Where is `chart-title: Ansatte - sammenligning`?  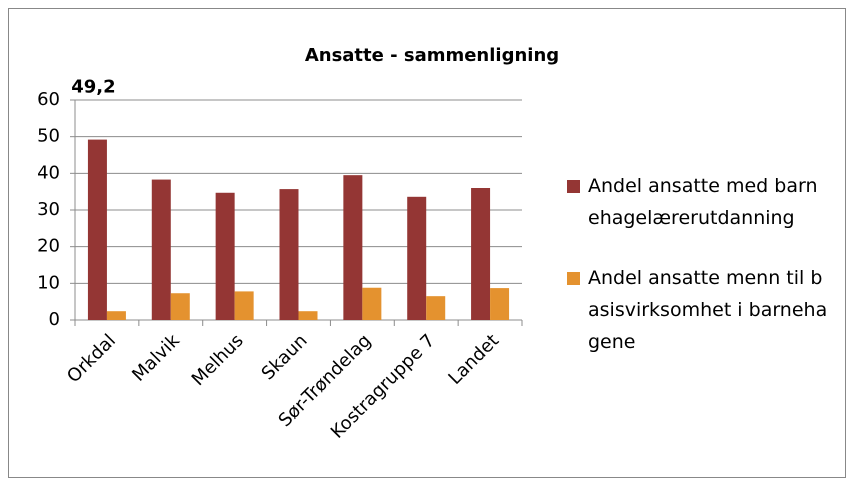
chart-title: Ansatte - sammenligning is located at coordinates (432, 55).